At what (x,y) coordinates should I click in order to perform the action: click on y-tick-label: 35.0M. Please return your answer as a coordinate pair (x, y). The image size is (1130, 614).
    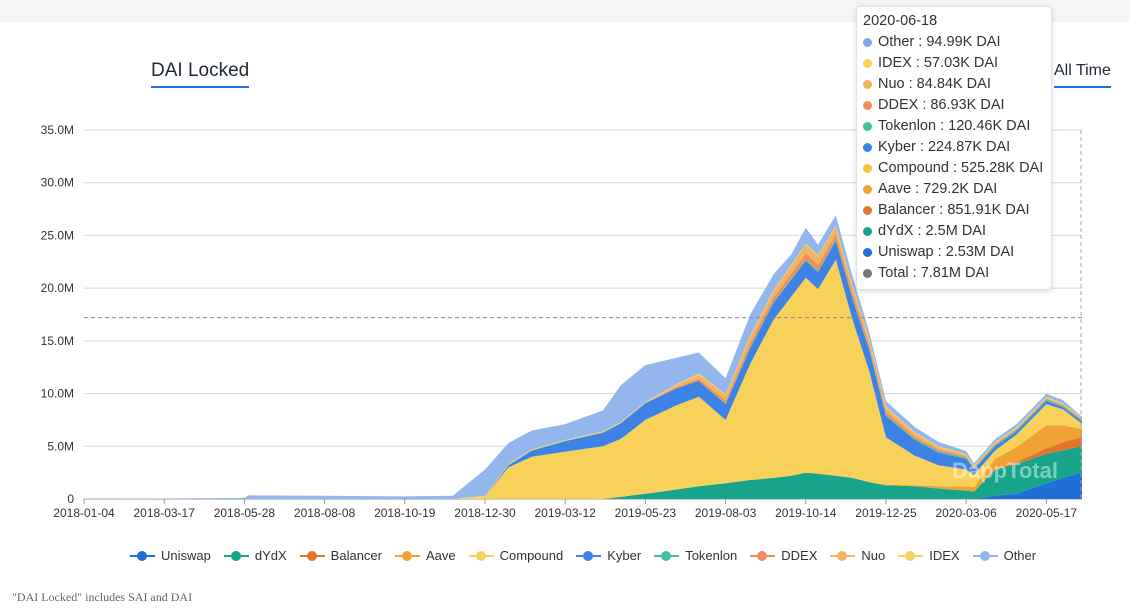
    Looking at the image, I should click on (57, 130).